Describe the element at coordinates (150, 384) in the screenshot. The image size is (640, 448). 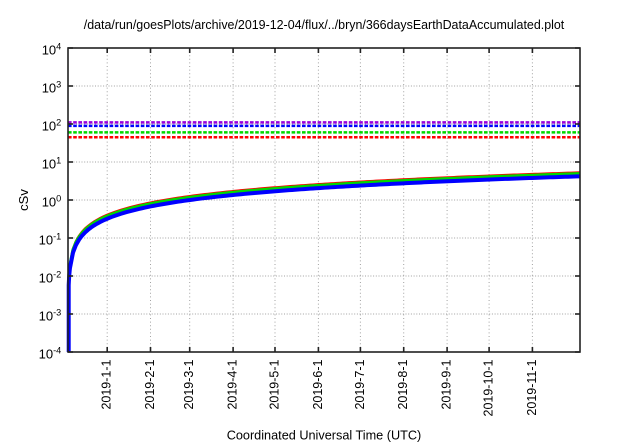
I see `svg-text: 2019-2-1` at that location.